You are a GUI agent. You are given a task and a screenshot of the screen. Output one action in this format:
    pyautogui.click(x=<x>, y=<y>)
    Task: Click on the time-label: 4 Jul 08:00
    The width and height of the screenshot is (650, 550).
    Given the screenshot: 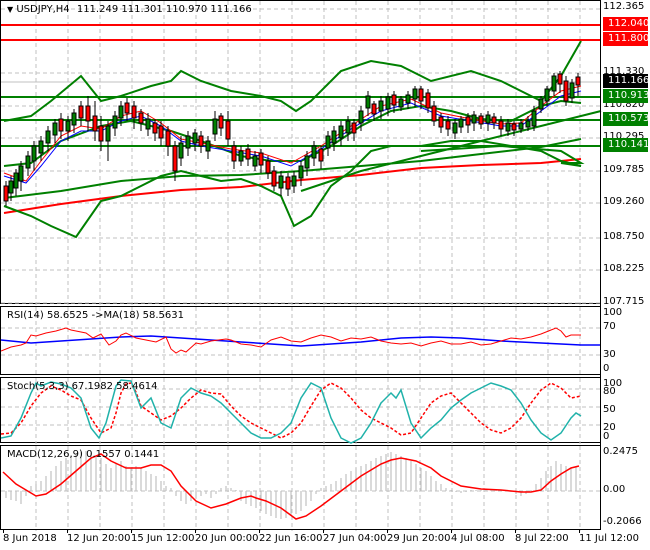 What is the action you would take?
    pyautogui.click(x=478, y=538)
    